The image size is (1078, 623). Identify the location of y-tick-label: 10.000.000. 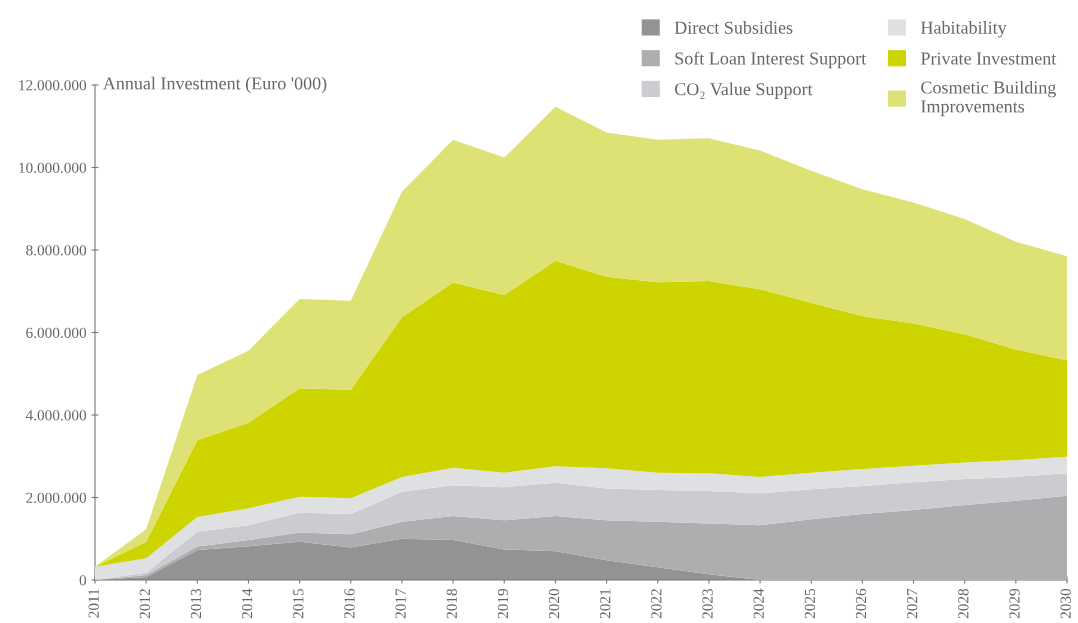
(53, 168).